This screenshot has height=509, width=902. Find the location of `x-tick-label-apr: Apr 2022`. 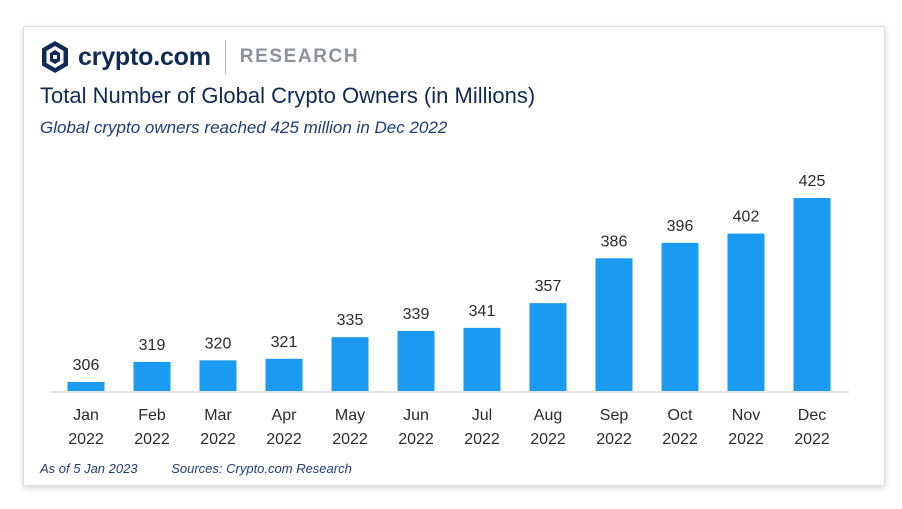

x-tick-label-apr: Apr 2022 is located at coordinates (284, 427).